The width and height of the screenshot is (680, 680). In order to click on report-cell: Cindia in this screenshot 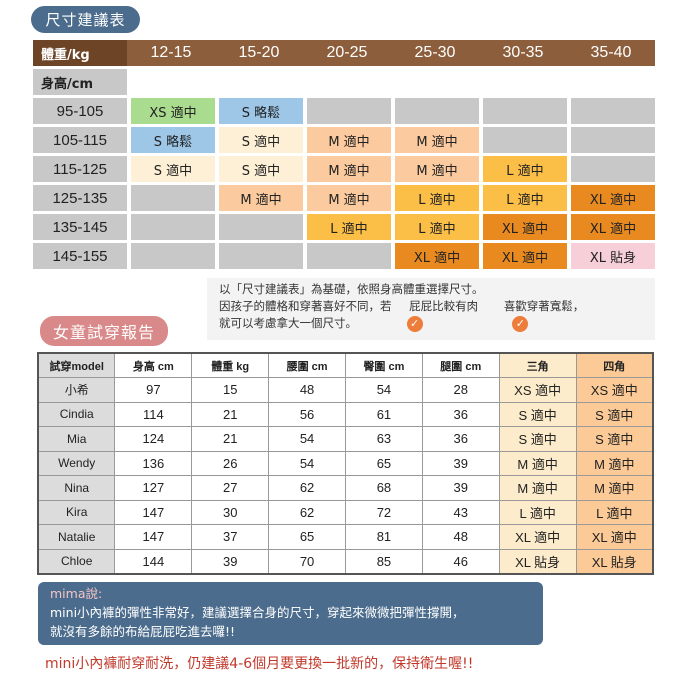, I will do `click(76, 414)`.